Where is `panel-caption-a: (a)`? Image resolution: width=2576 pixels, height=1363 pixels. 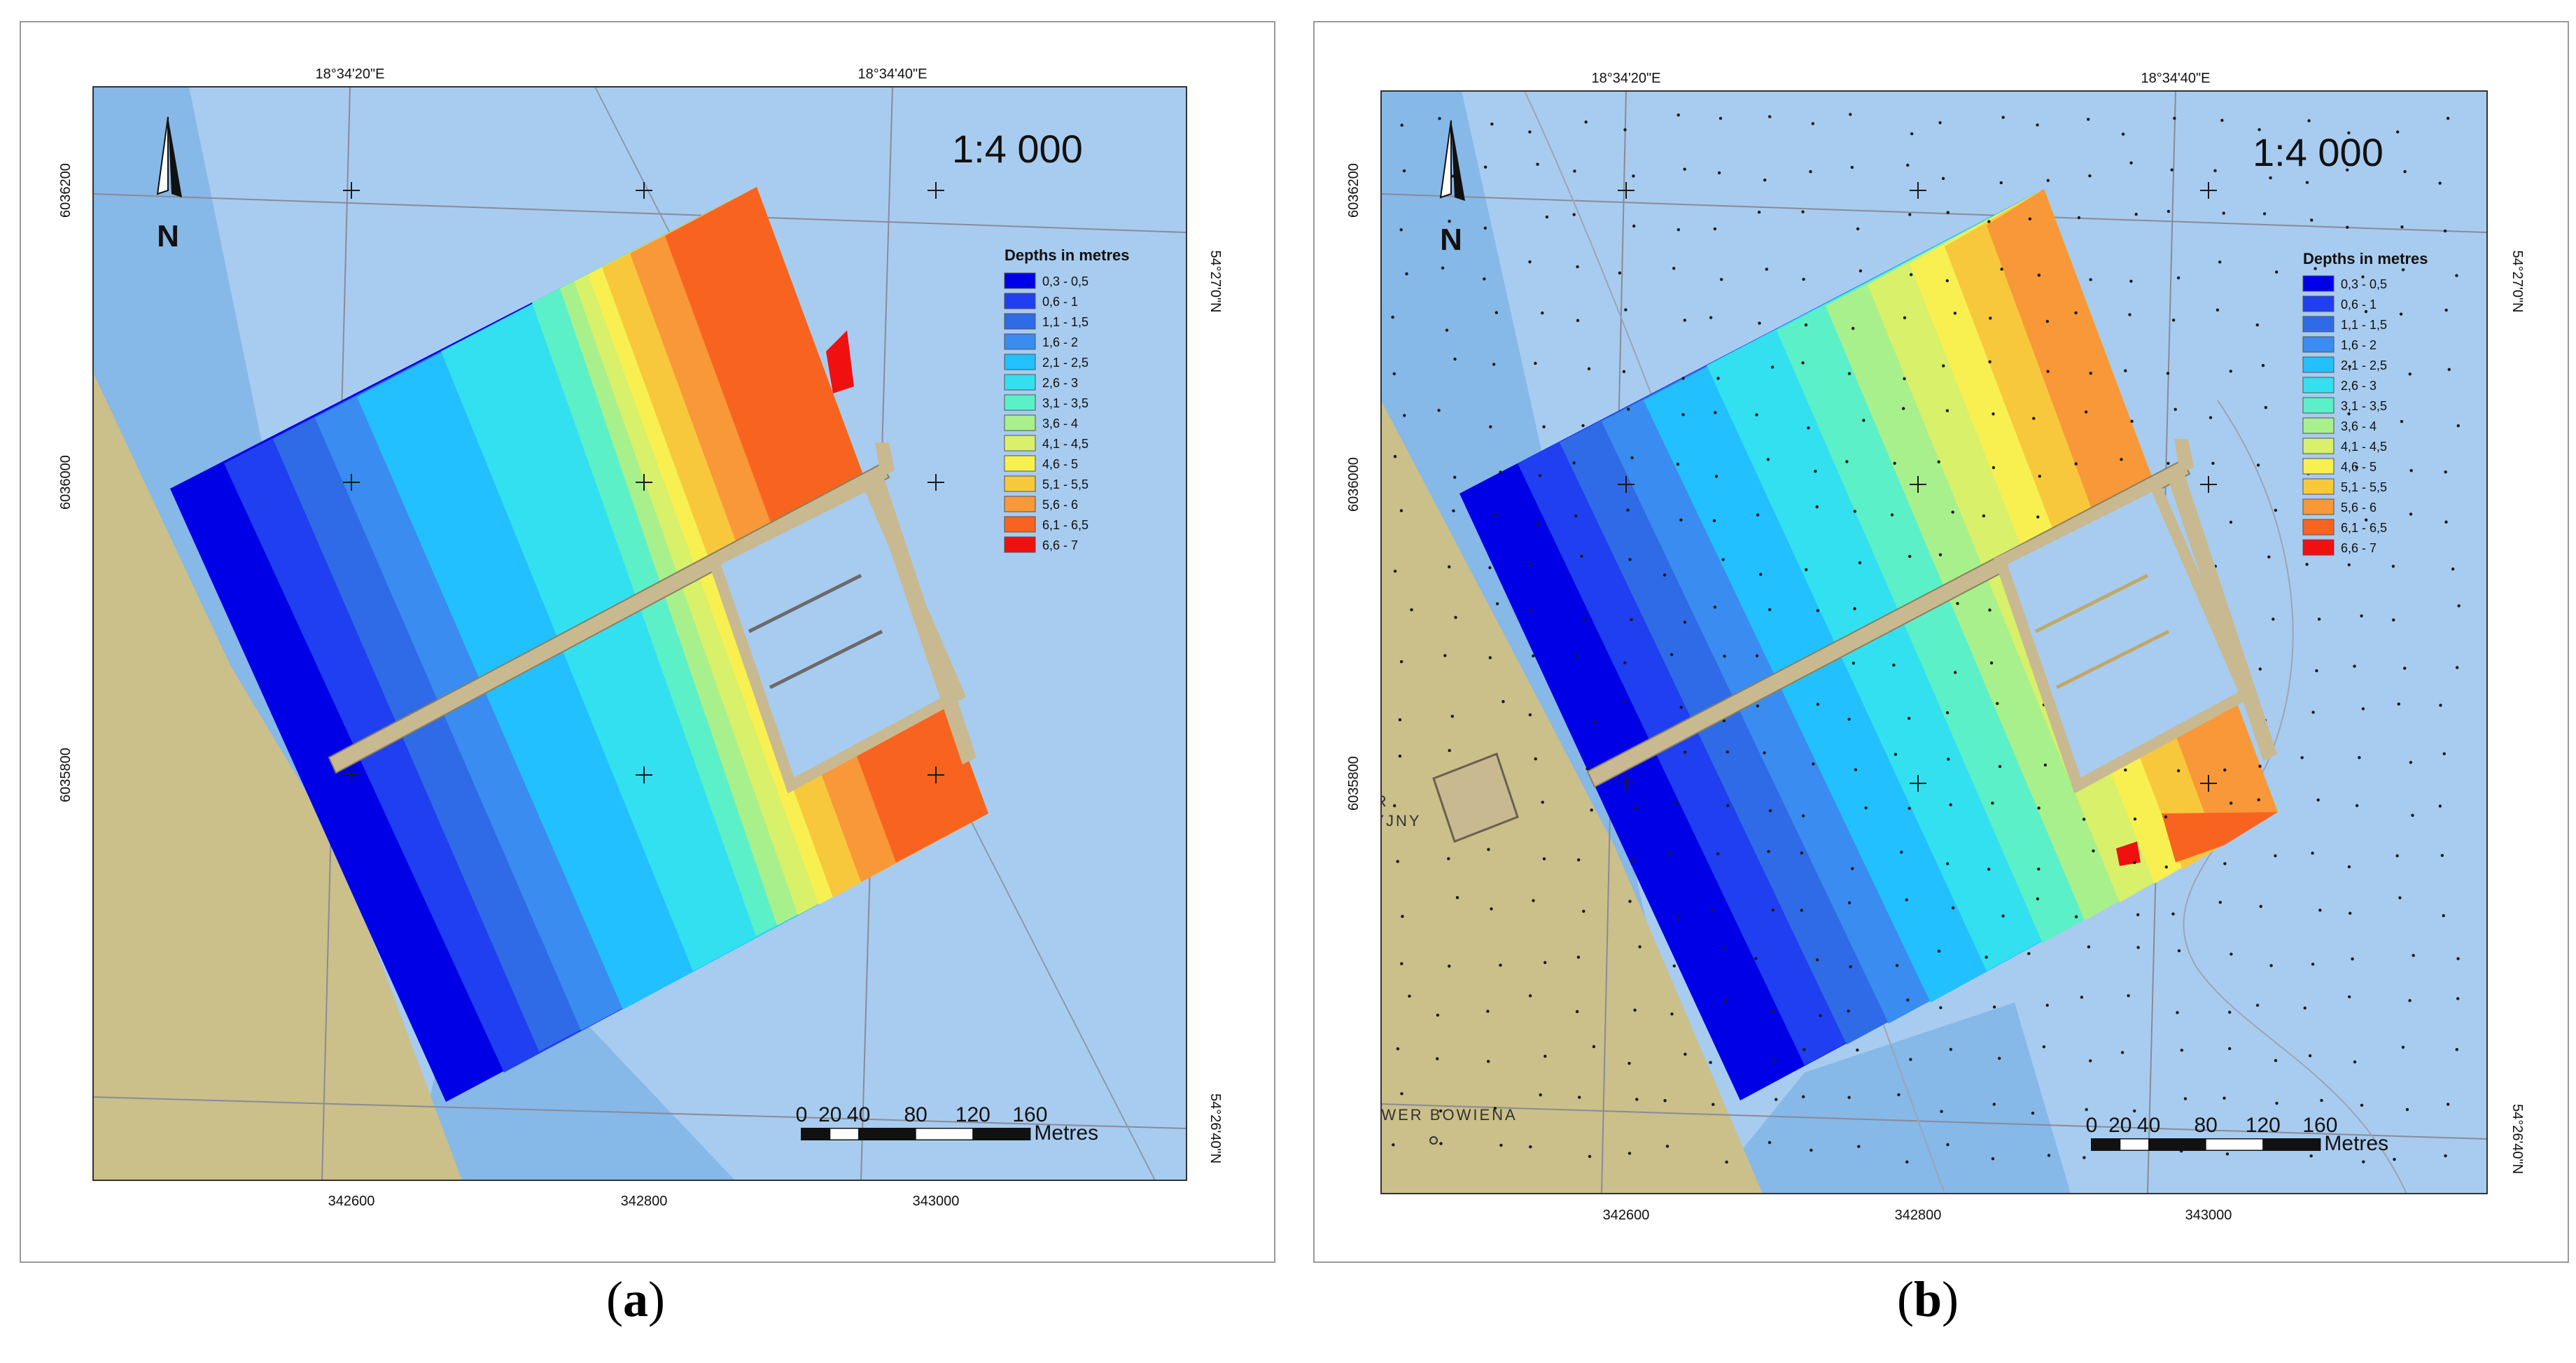
panel-caption-a: (a) is located at coordinates (635, 1299).